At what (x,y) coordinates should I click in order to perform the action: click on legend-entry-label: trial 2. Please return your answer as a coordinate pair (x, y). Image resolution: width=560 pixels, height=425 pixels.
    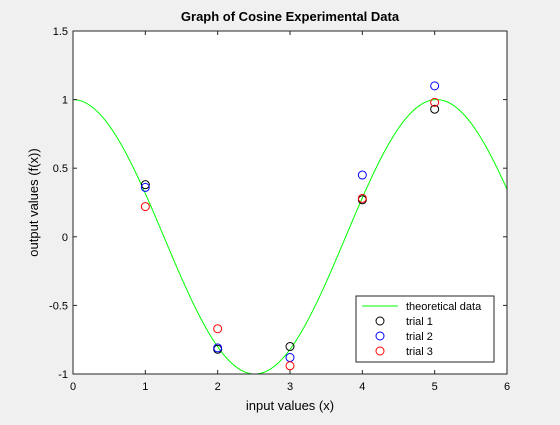
    Looking at the image, I should click on (419, 337).